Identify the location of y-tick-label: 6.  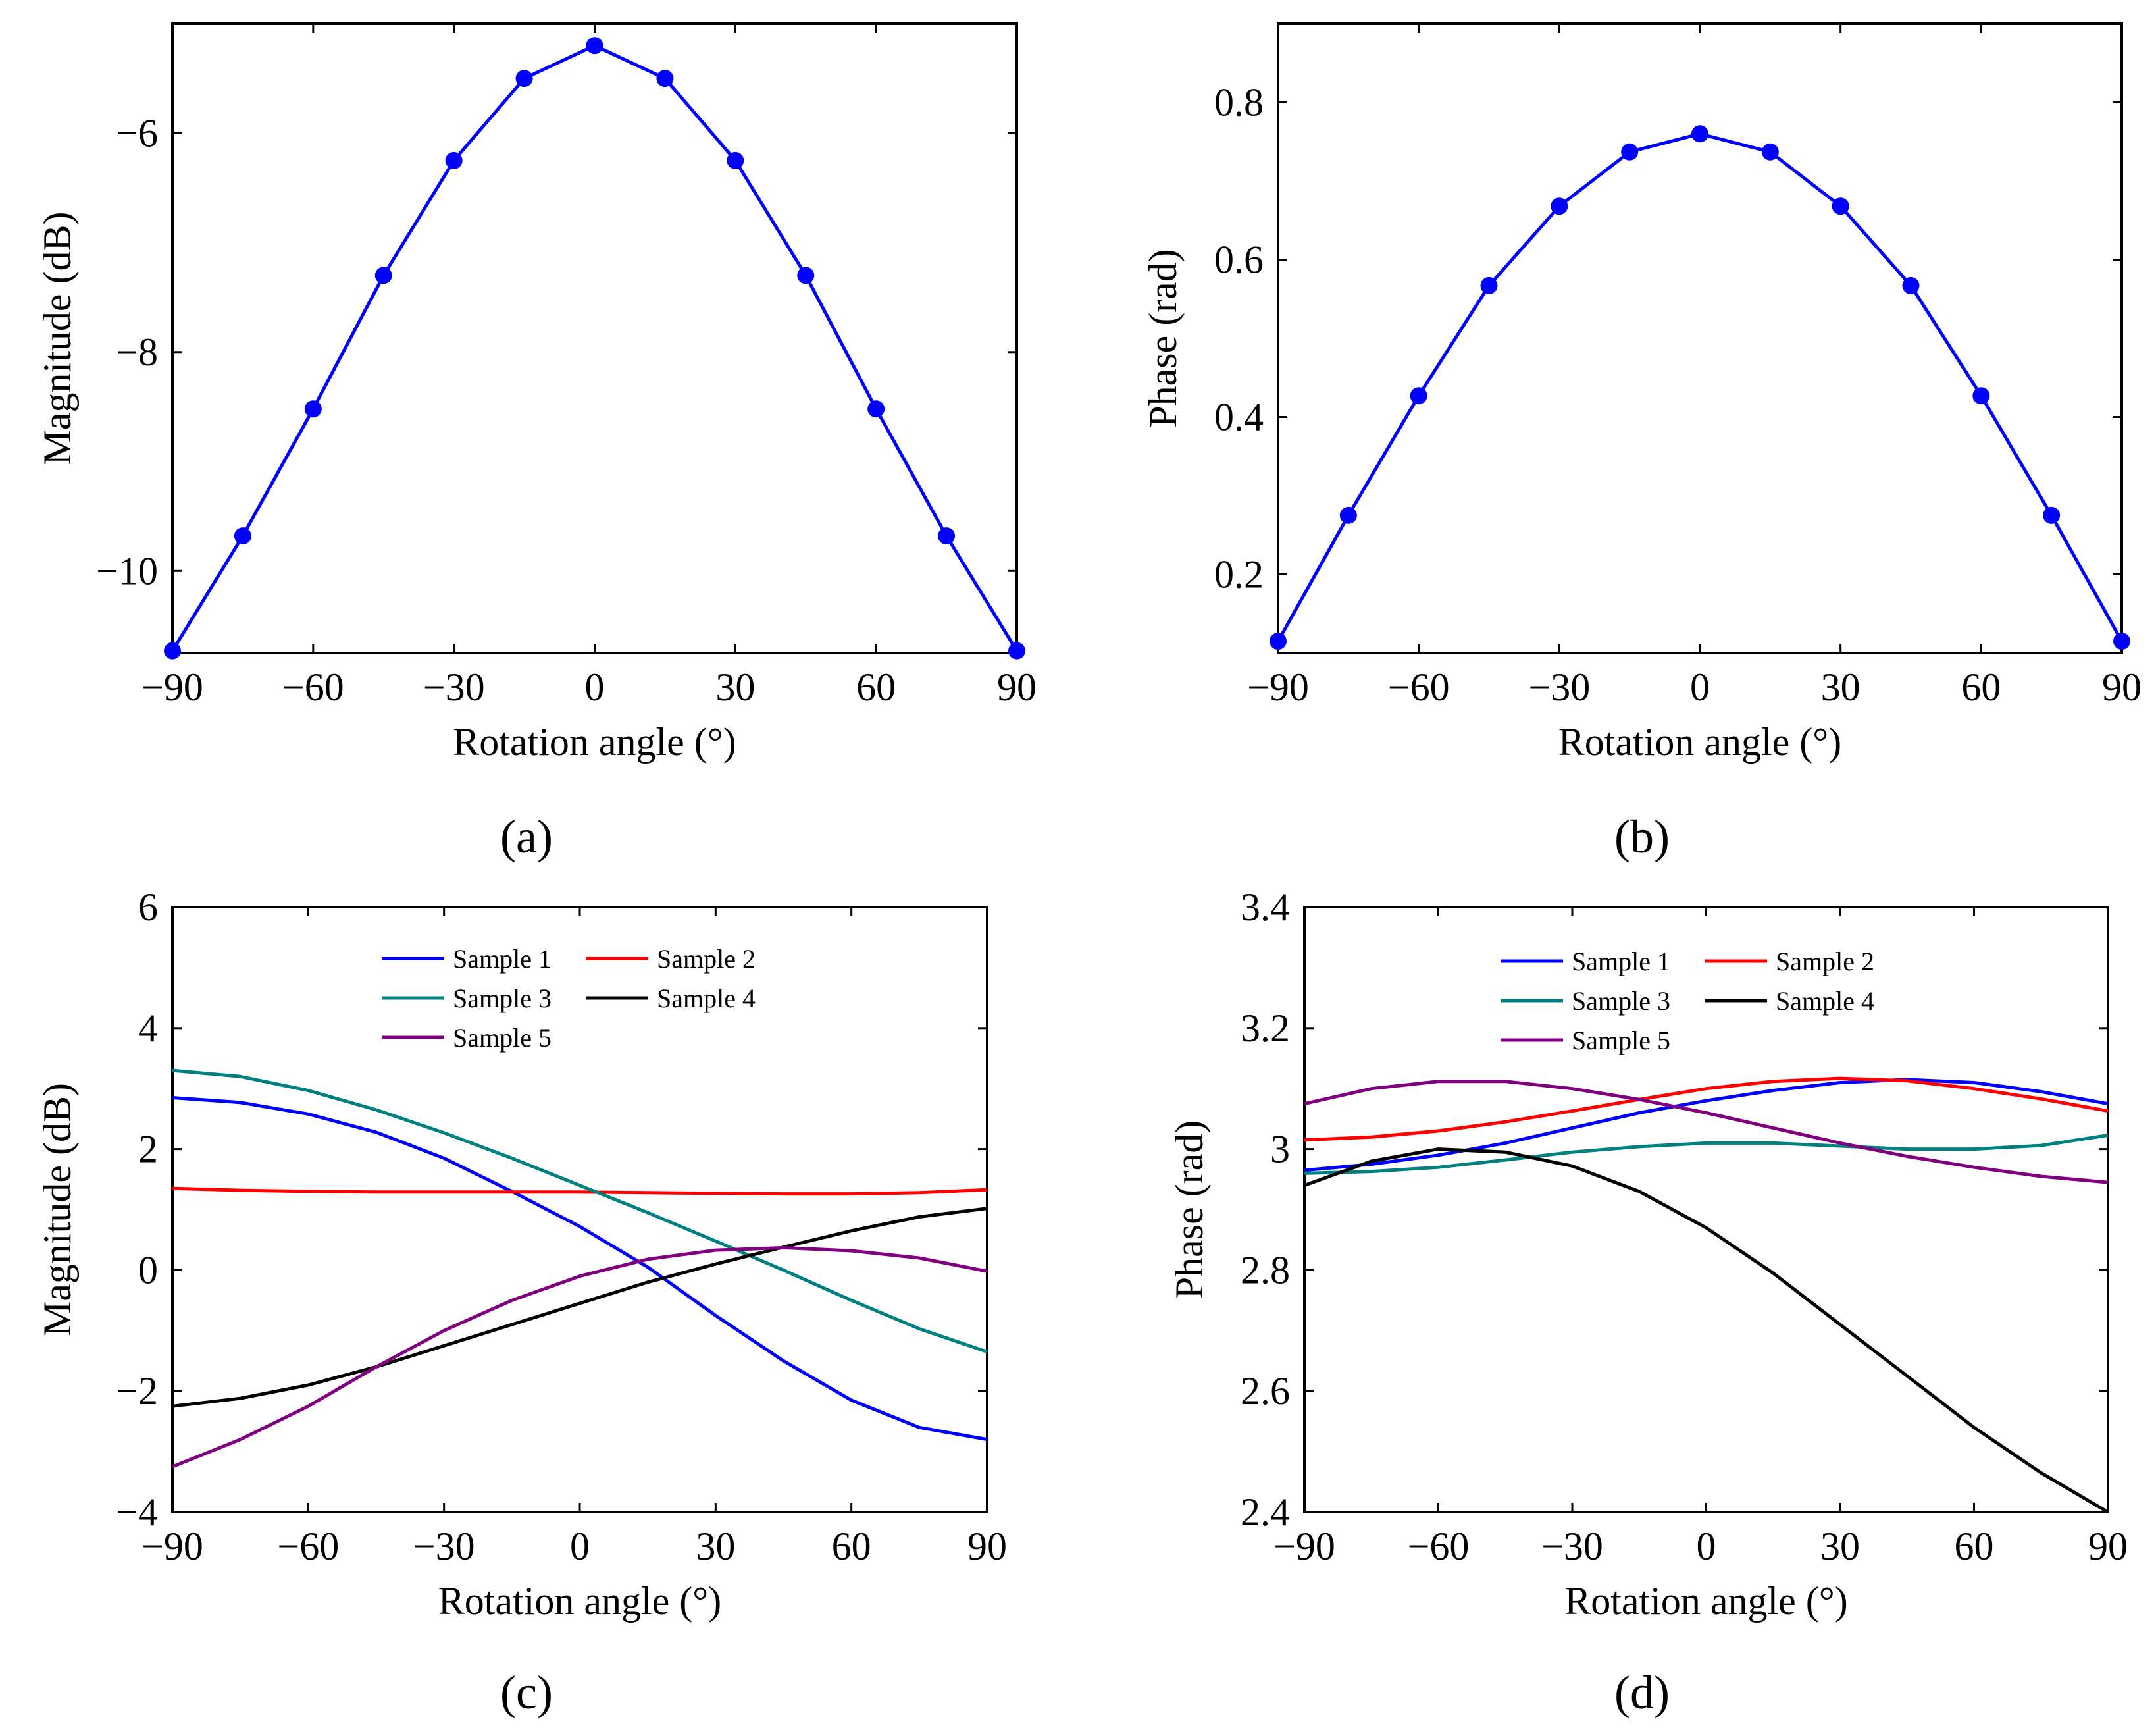
(148, 907).